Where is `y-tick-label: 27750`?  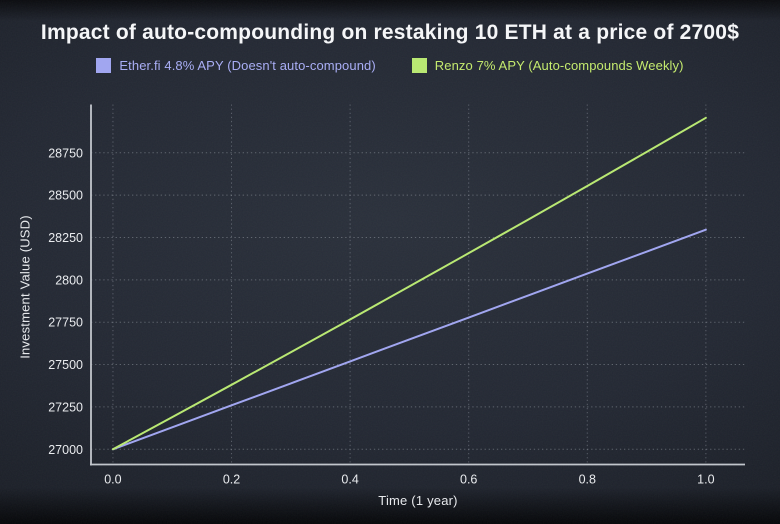 y-tick-label: 27750 is located at coordinates (65, 323).